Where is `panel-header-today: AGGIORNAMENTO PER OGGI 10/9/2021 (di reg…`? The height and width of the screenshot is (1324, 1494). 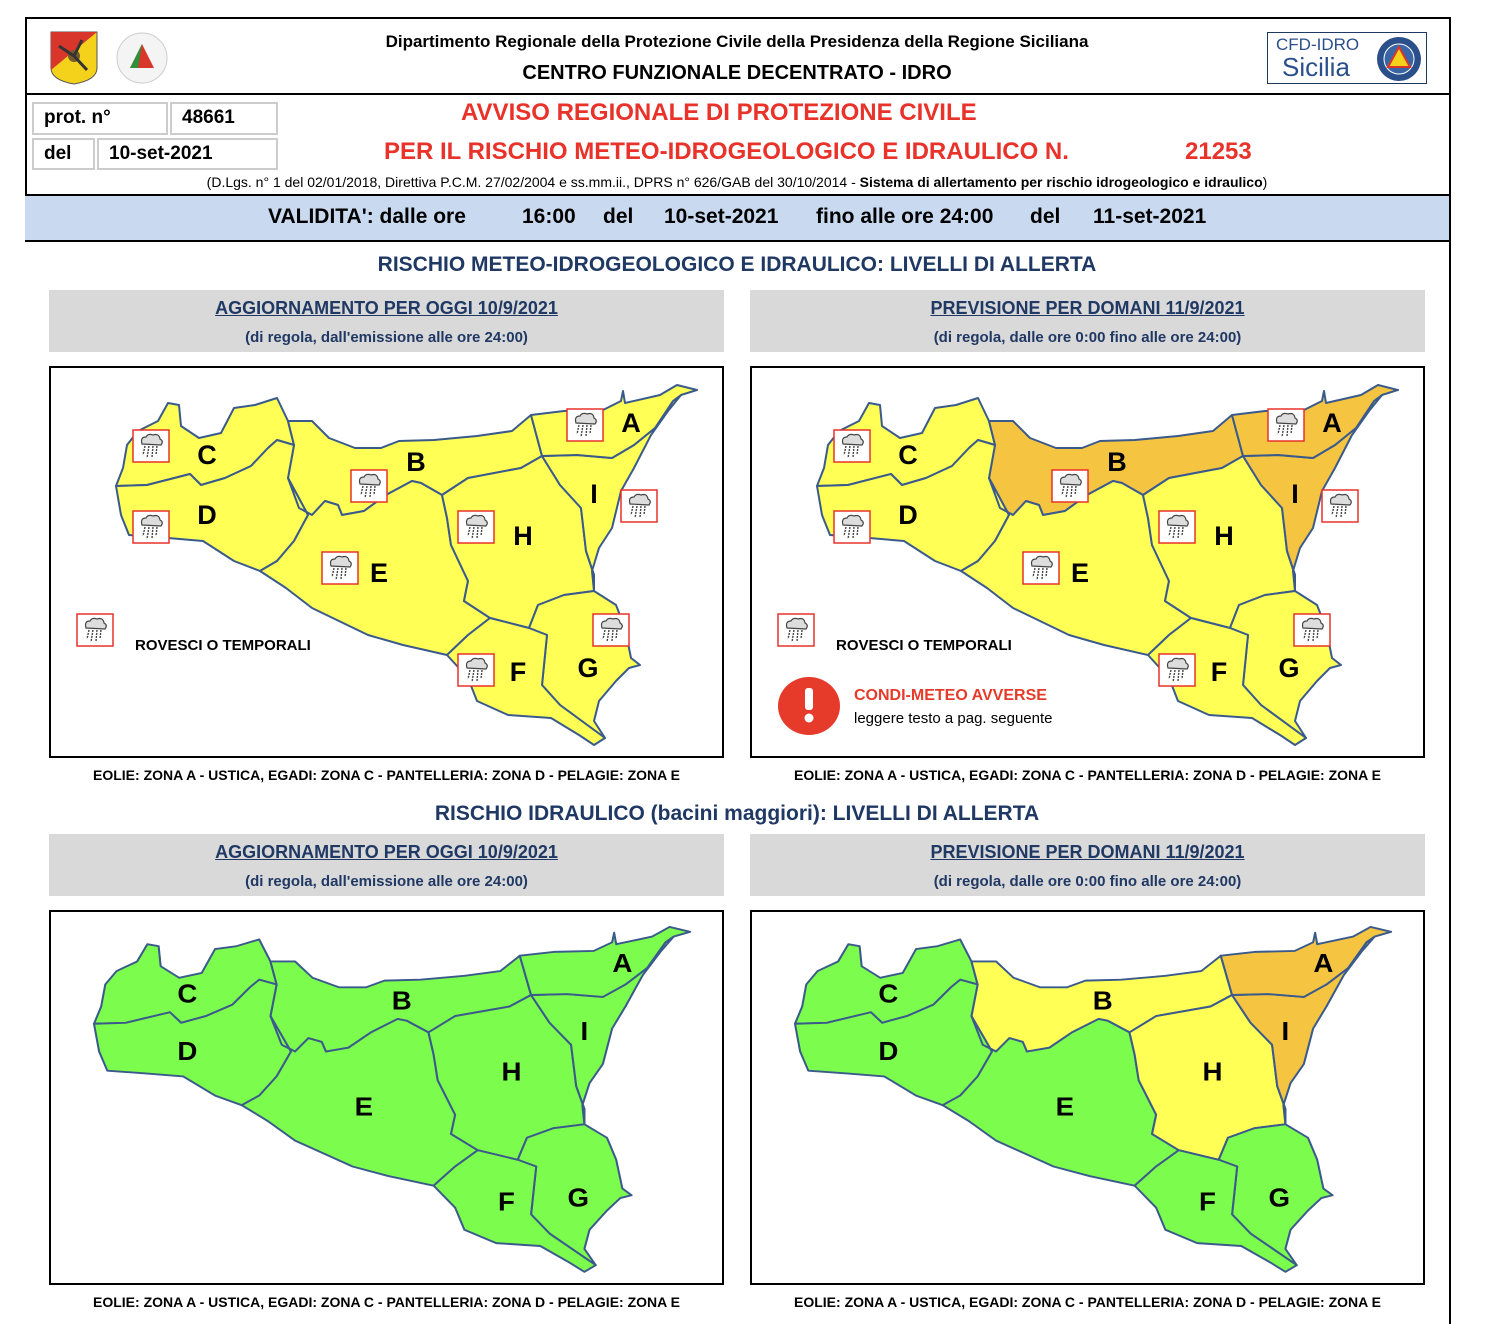
panel-header-today: AGGIORNAMENTO PER OGGI 10/9/2021 (di reg… is located at coordinates (386, 865).